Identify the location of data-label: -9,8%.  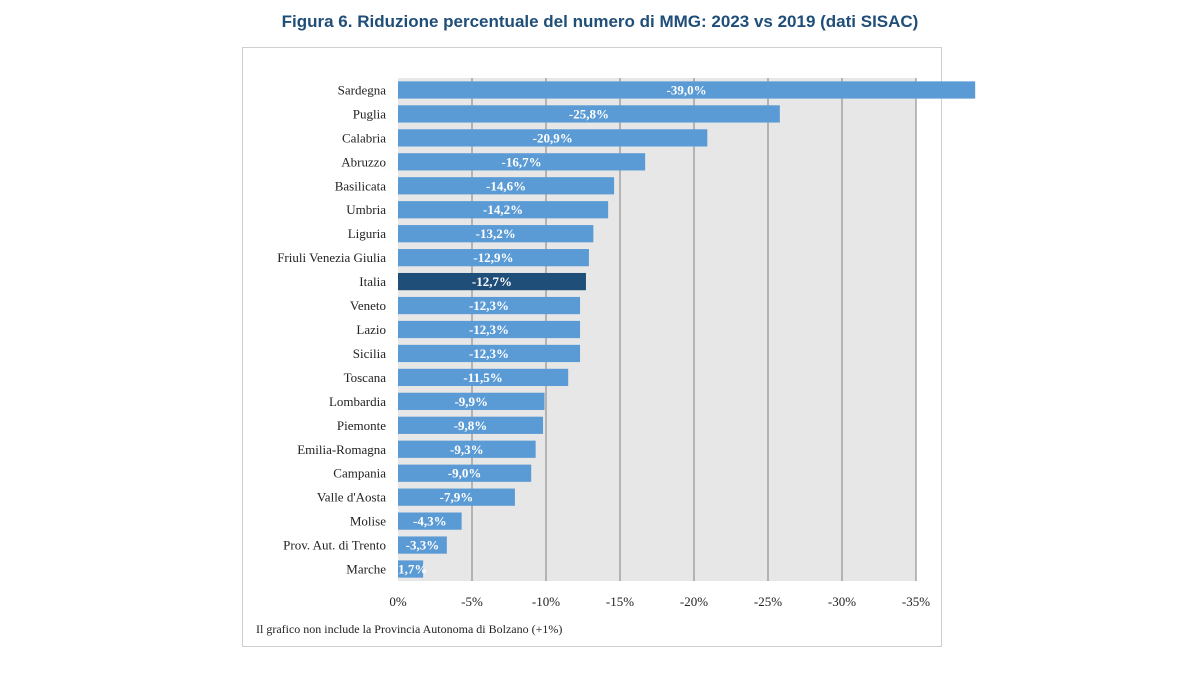
(471, 425).